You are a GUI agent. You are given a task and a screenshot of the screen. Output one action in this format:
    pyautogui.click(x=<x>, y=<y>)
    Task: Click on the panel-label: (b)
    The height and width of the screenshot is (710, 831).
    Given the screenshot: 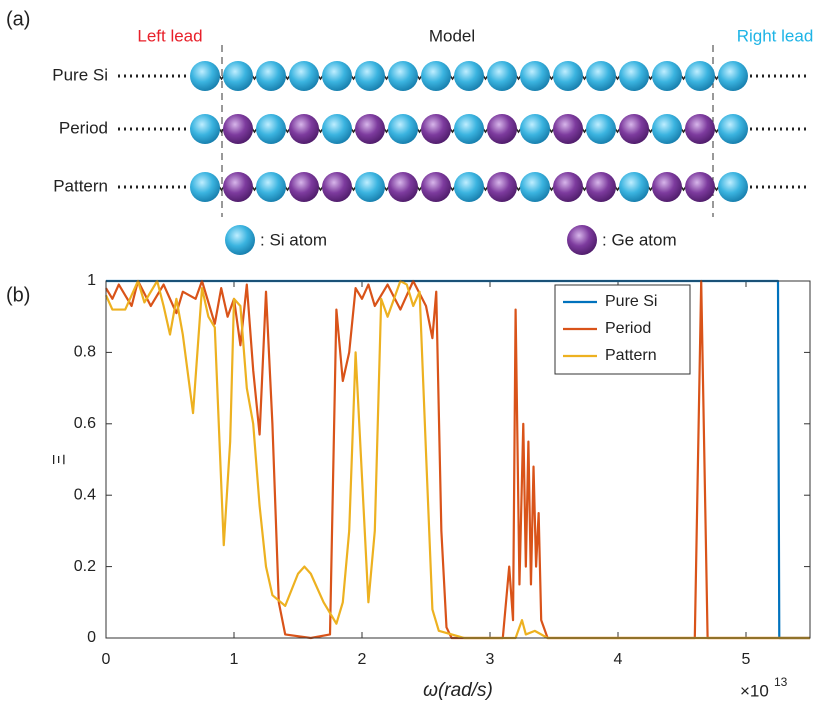 What is the action you would take?
    pyautogui.click(x=18, y=295)
    